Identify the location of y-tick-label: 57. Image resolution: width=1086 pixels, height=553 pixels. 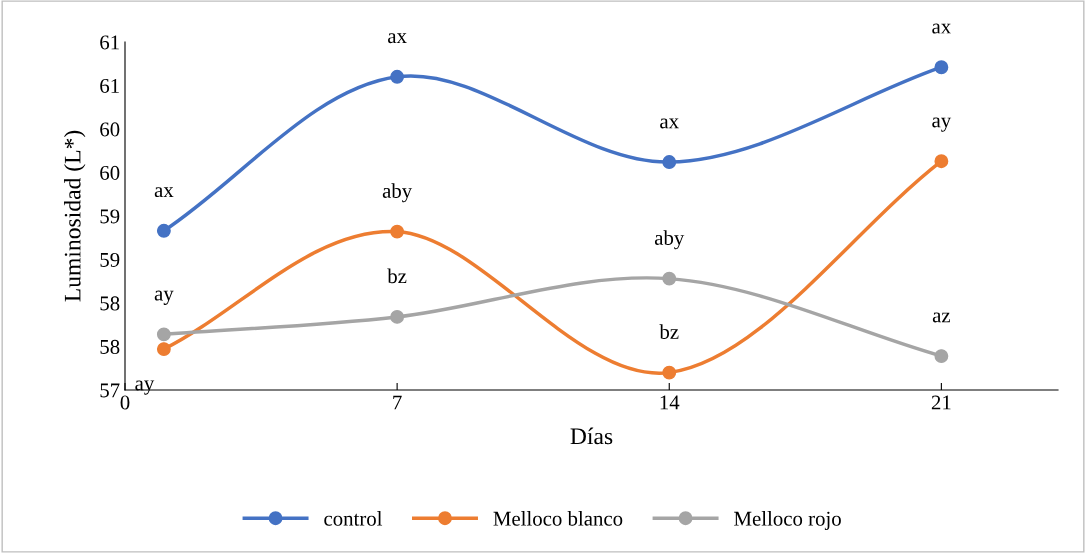
(110, 390).